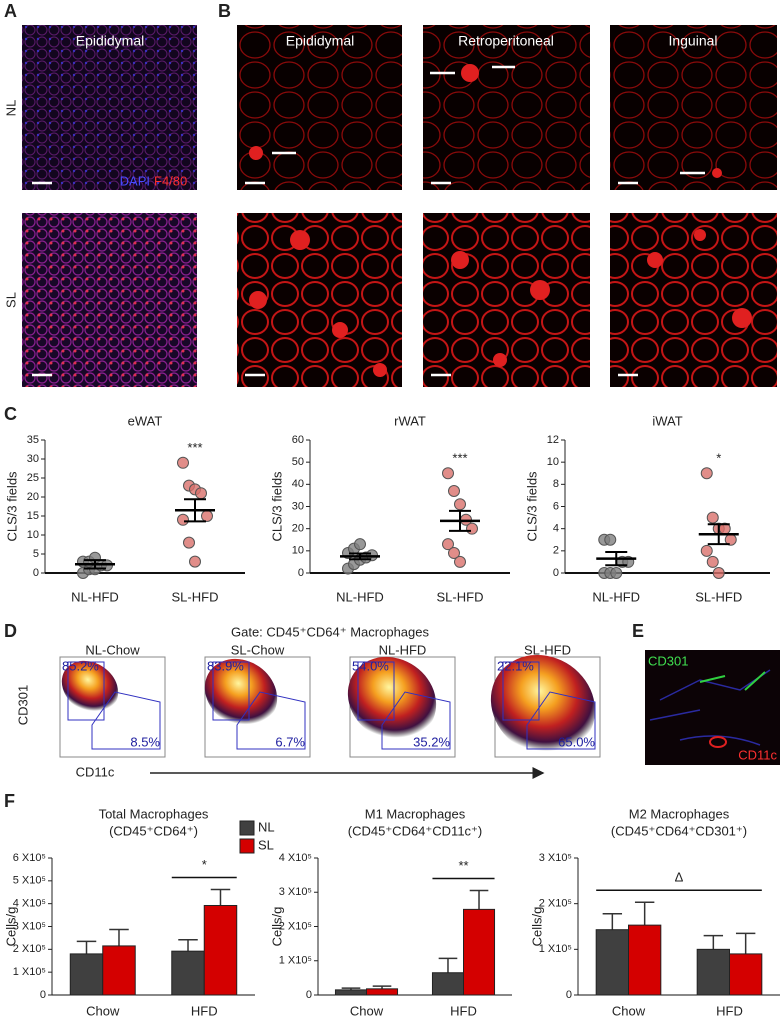 Image resolution: width=784 pixels, height=1021 pixels. I want to click on x-tick-label: Chow, so click(103, 1010).